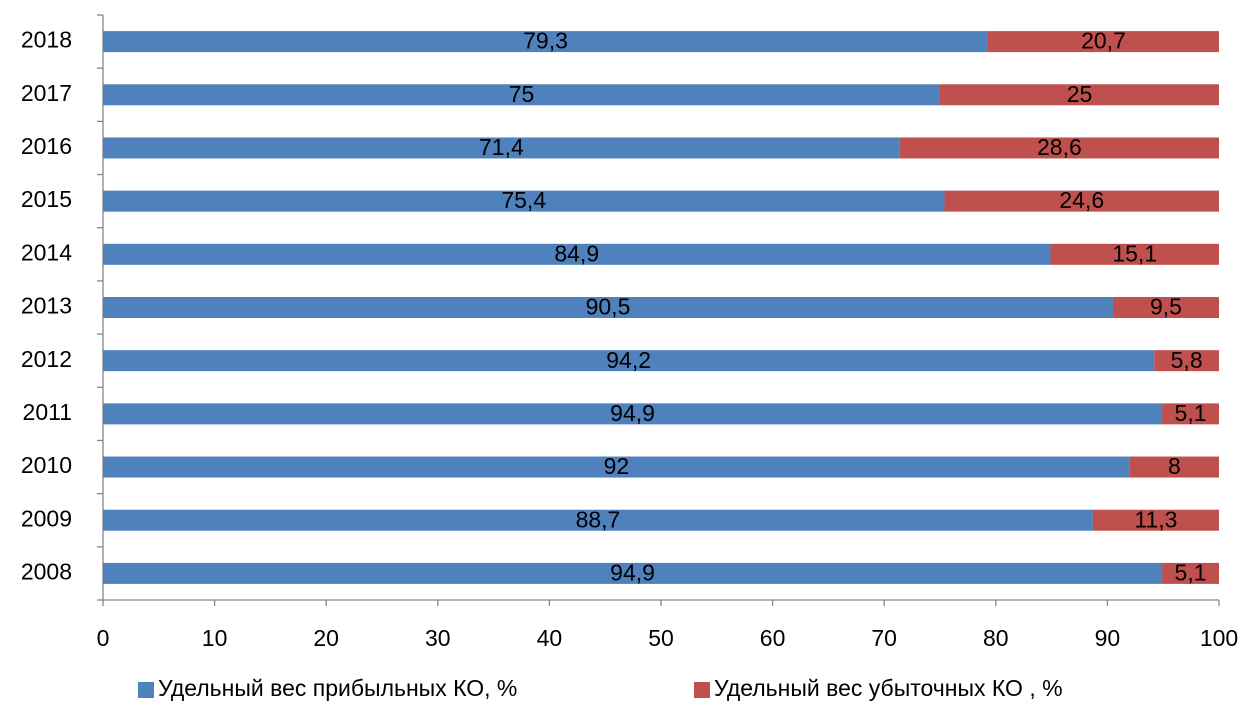 Image resolution: width=1247 pixels, height=717 pixels. I want to click on y-tick-label: 2013, so click(46, 306).